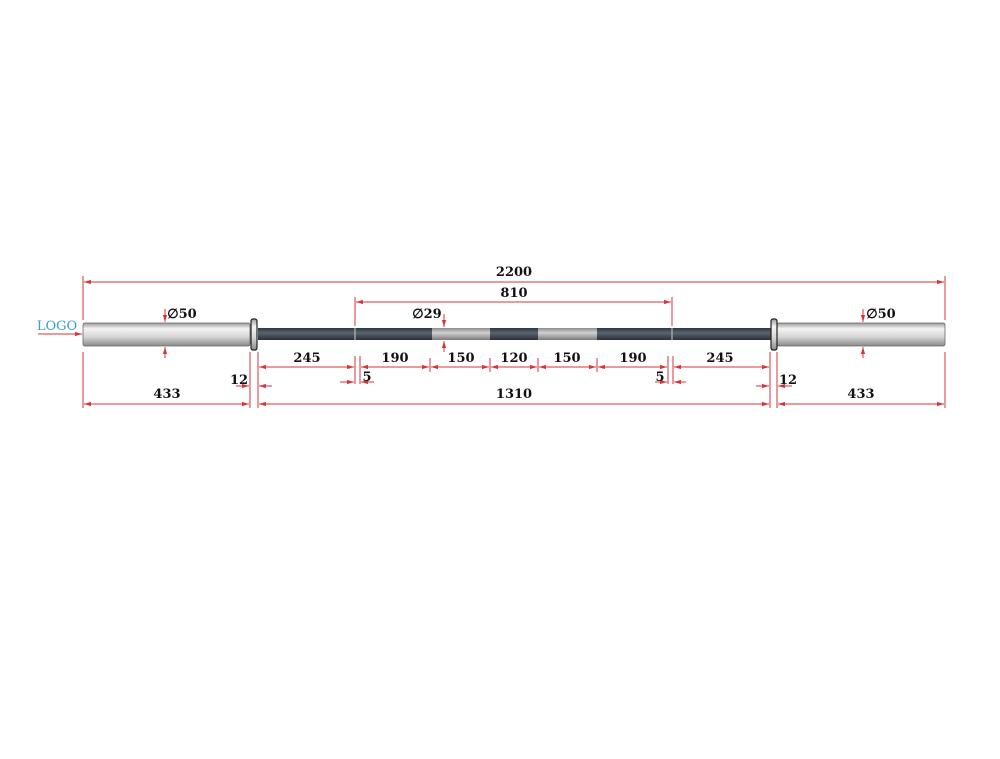  What do you see at coordinates (239, 380) in the screenshot?
I see `dim-collar-left: 12` at bounding box center [239, 380].